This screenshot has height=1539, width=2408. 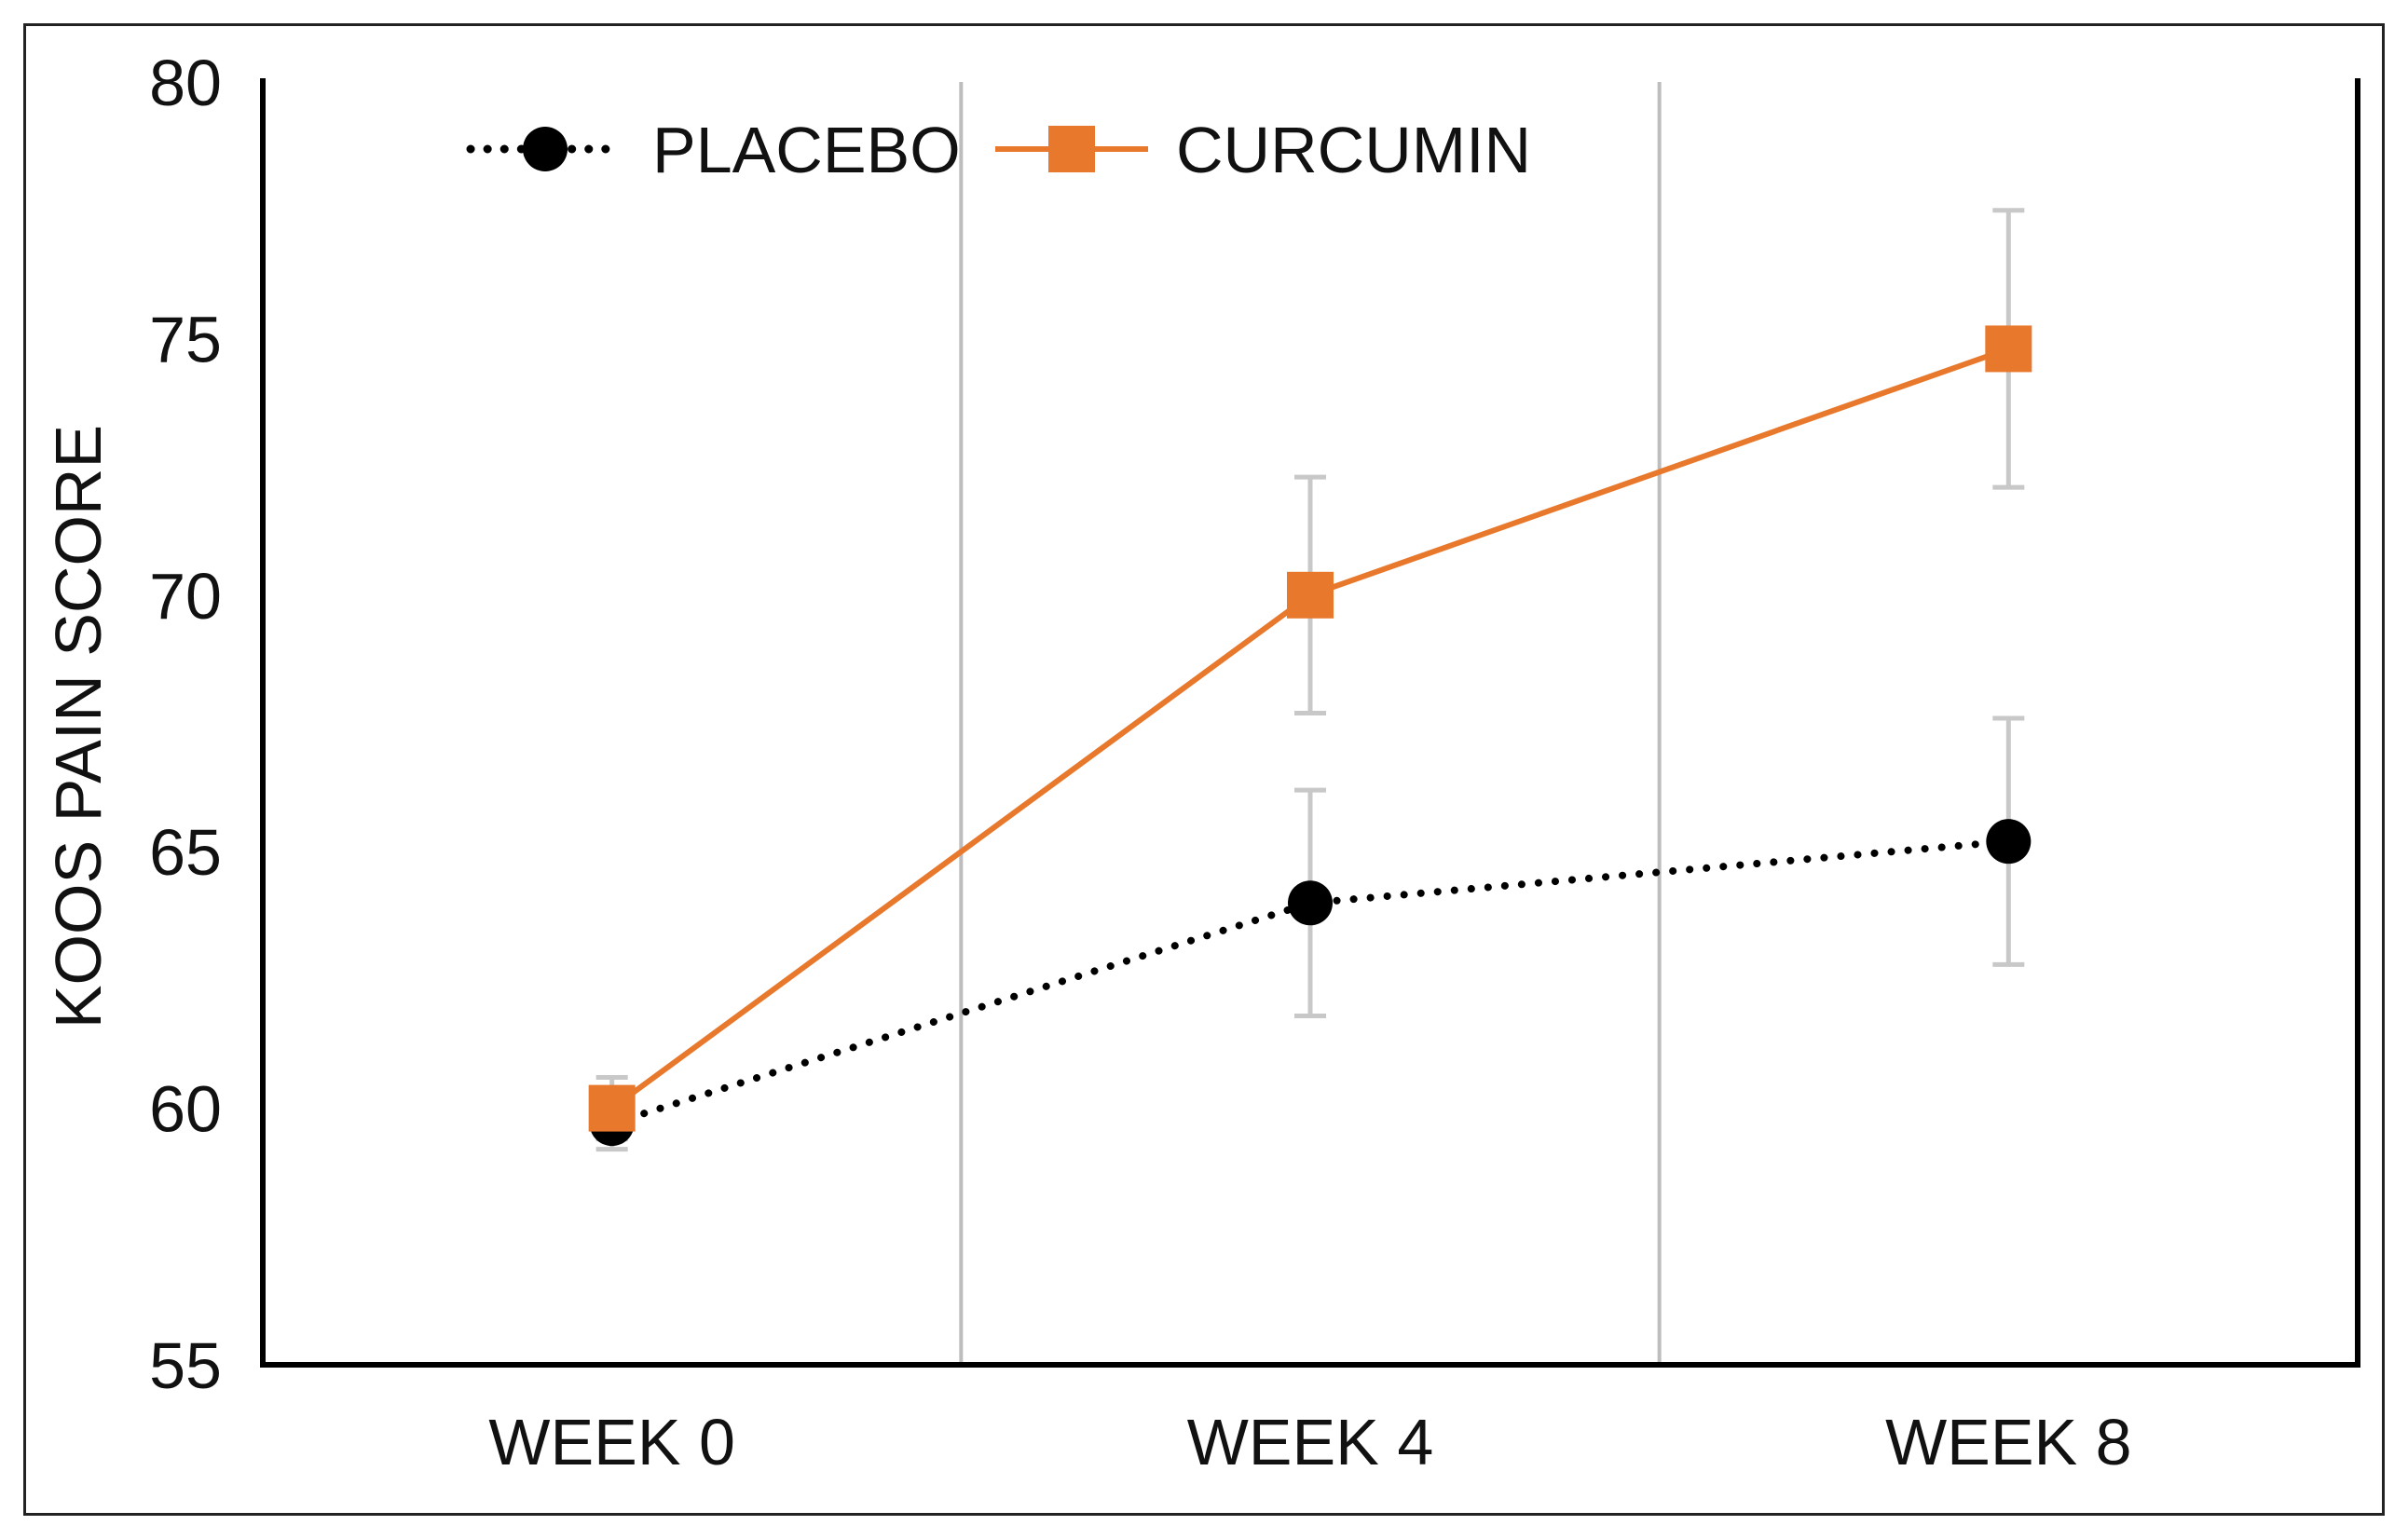 I want to click on legend-marker-curcumin, so click(x=1071, y=149).